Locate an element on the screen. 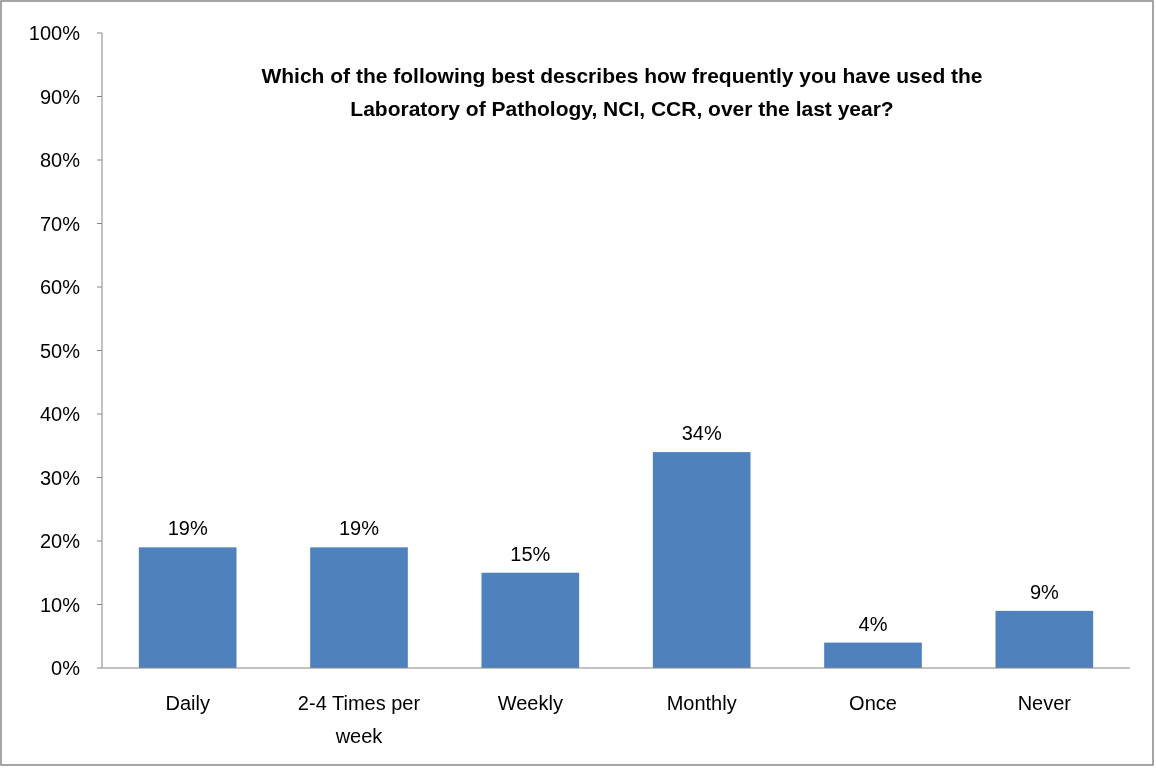 This screenshot has width=1156, height=768. y-tick-label: 80% is located at coordinates (60, 160).